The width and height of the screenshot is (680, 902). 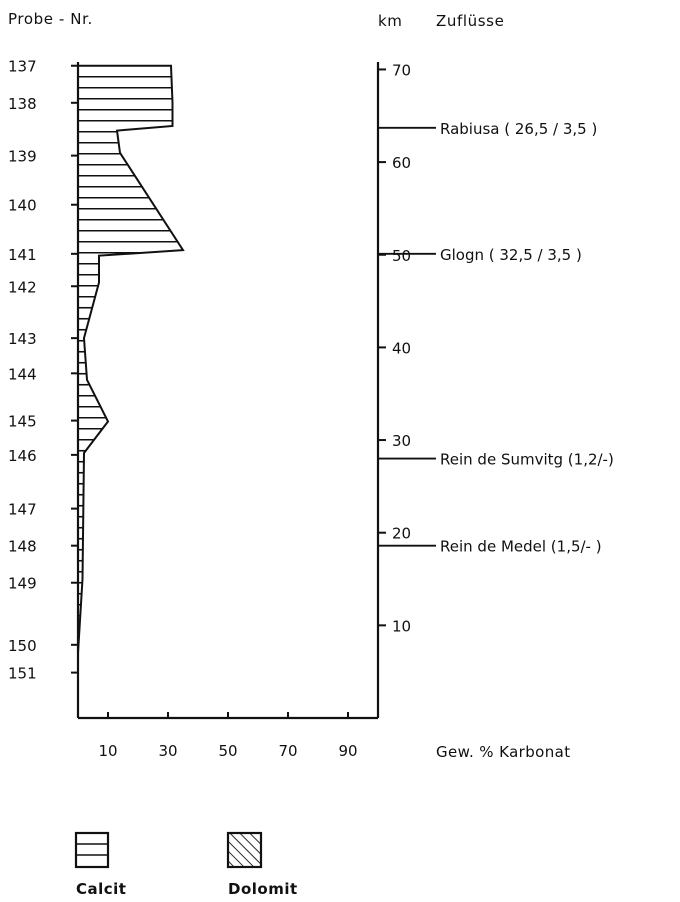 I want to click on legend-item-dolomit: Dolomit, so click(x=262, y=864).